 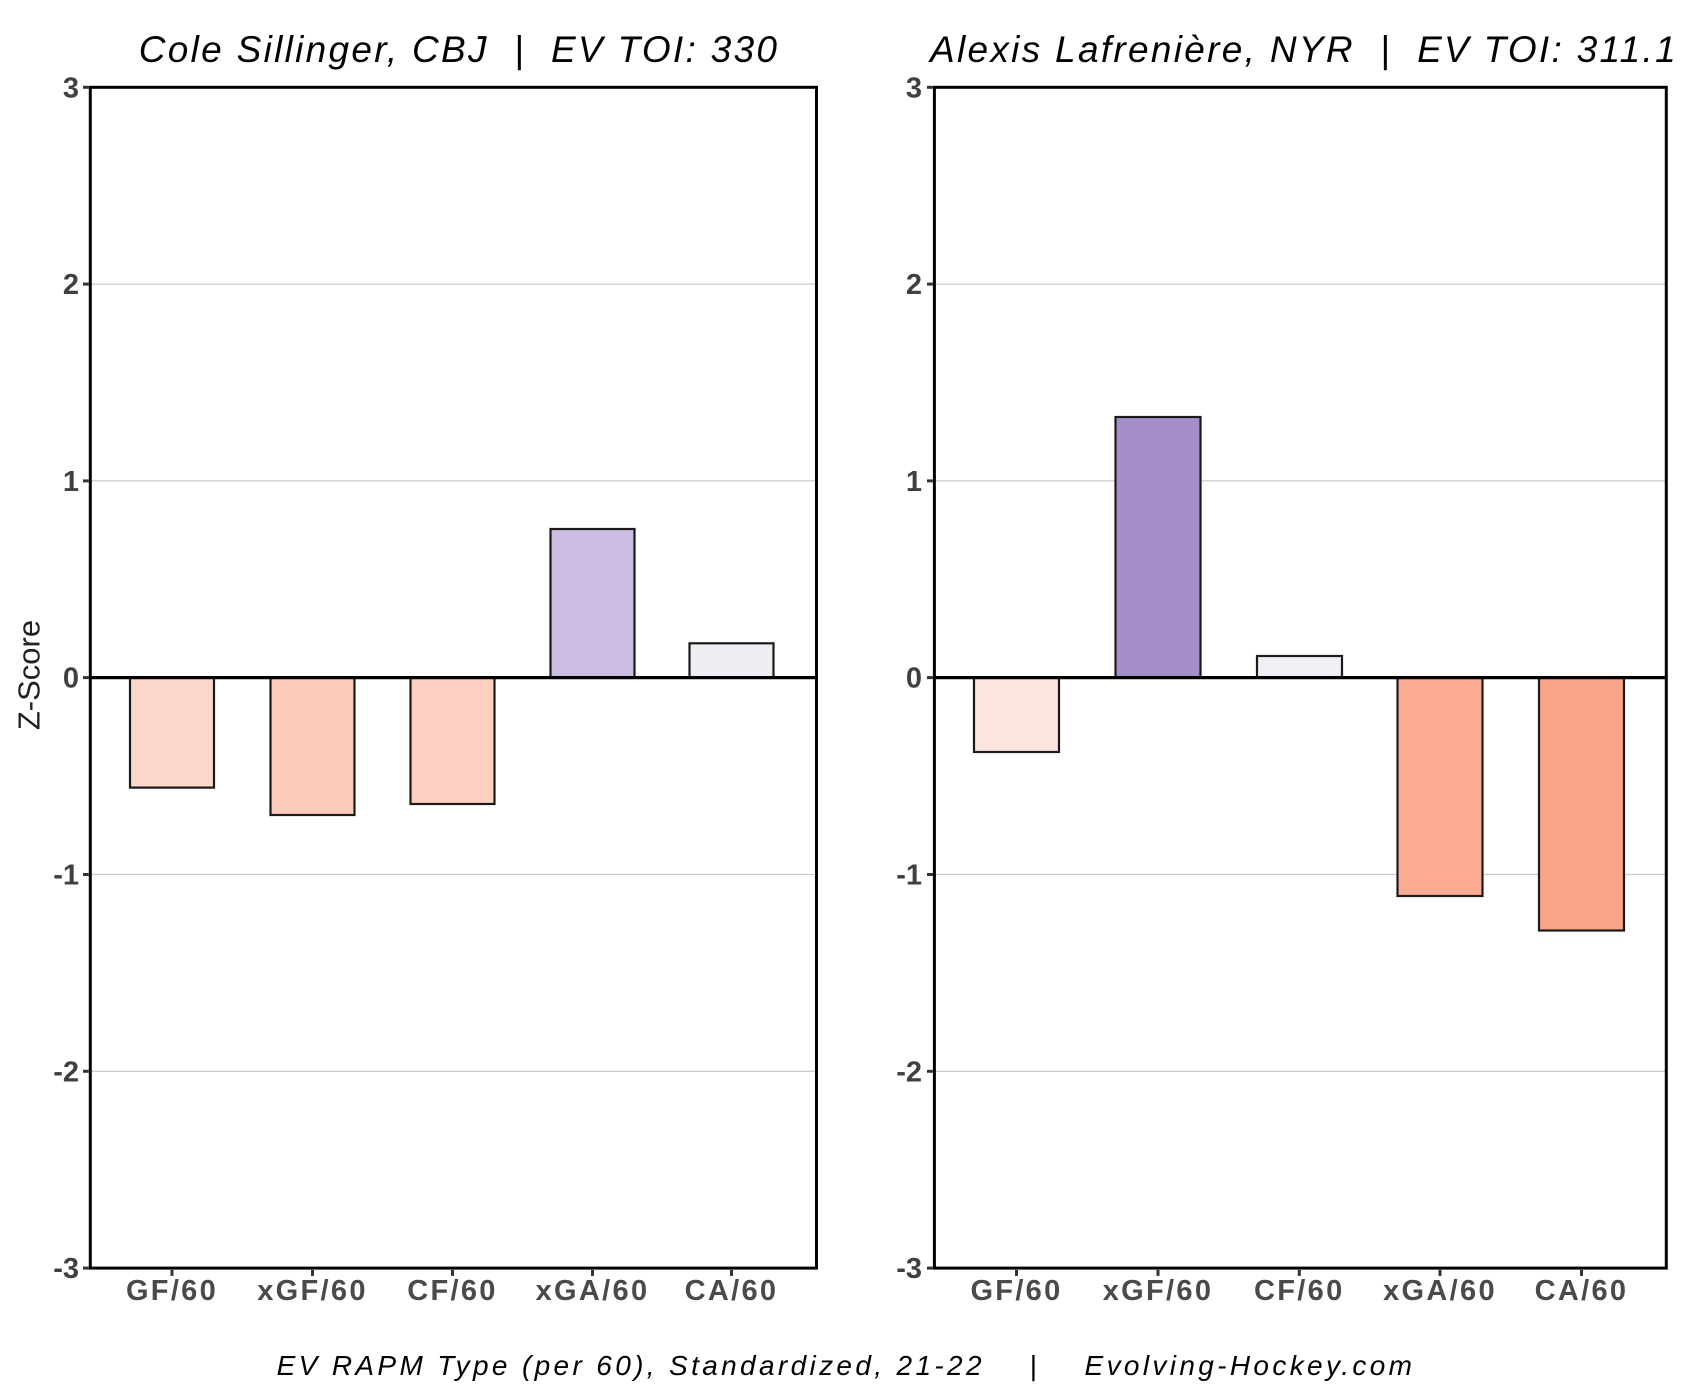 I want to click on svg-text:Alexis Lafrenière, NYR | EV: Alexis Lafrenière, NYR | EV TOI: 311.1, so click(x=1303, y=49).